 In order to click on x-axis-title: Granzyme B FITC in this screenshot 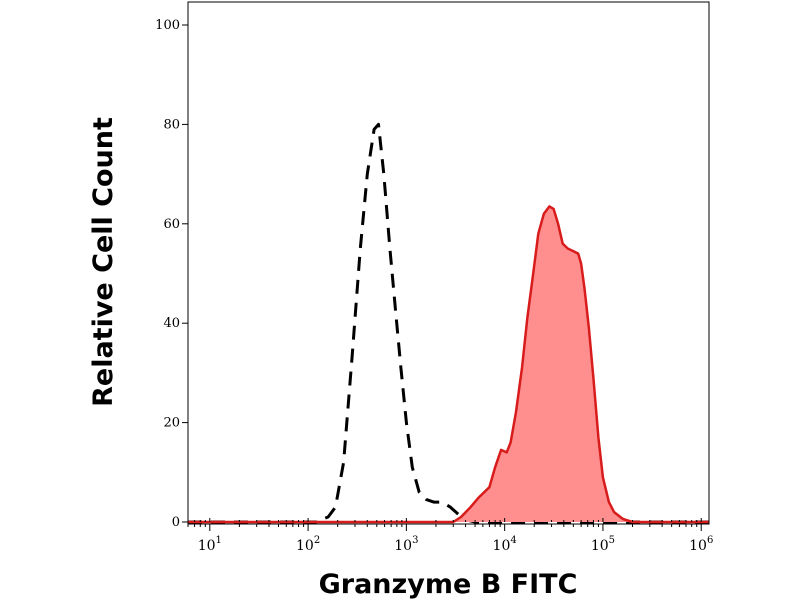, I will do `click(448, 584)`.